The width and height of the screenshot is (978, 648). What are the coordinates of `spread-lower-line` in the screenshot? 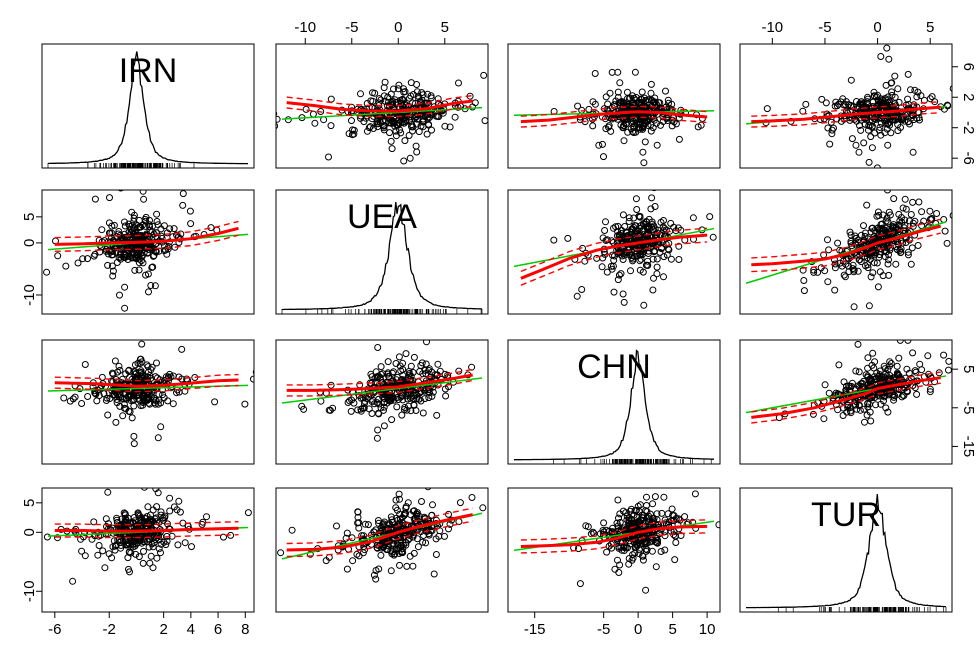 It's located at (614, 263).